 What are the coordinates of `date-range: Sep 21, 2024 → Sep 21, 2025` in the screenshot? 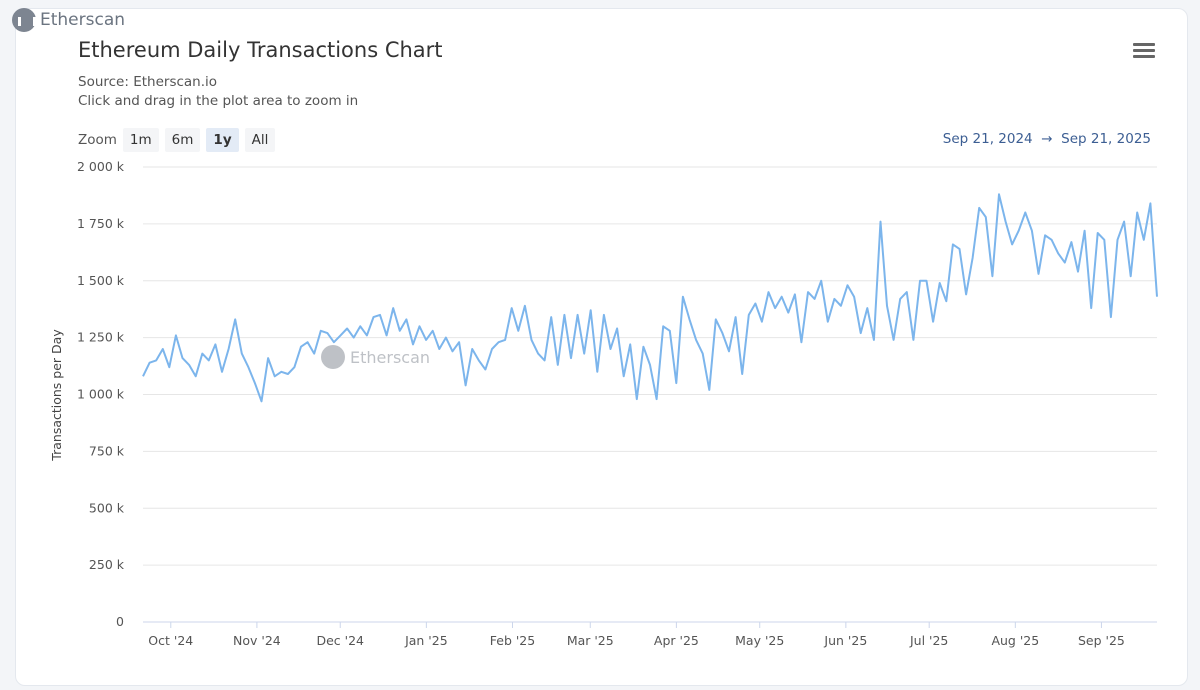 It's located at (1047, 139).